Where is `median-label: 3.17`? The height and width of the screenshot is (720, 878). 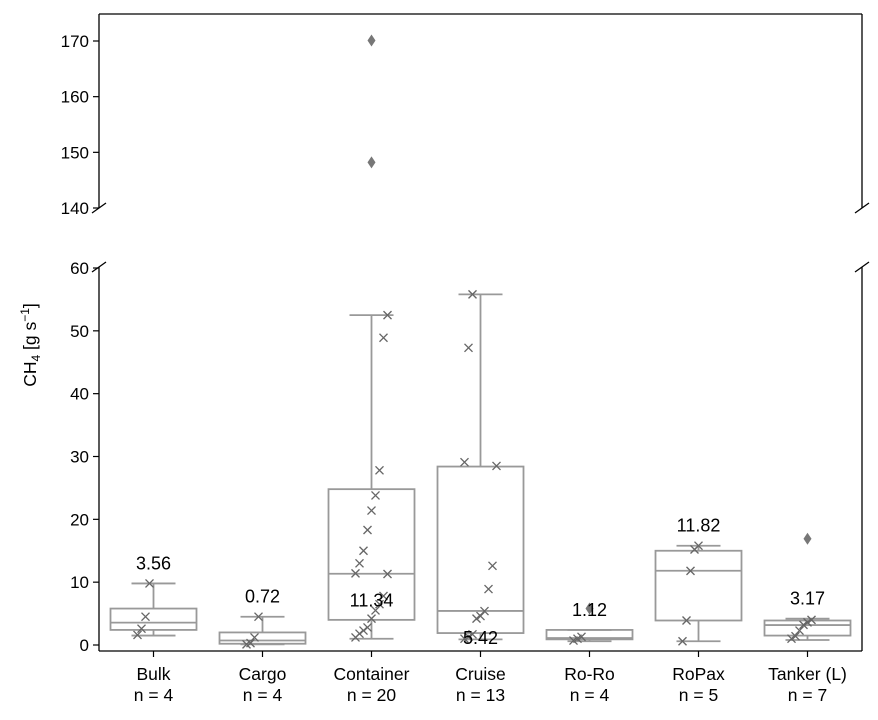 median-label: 3.17 is located at coordinates (807, 599).